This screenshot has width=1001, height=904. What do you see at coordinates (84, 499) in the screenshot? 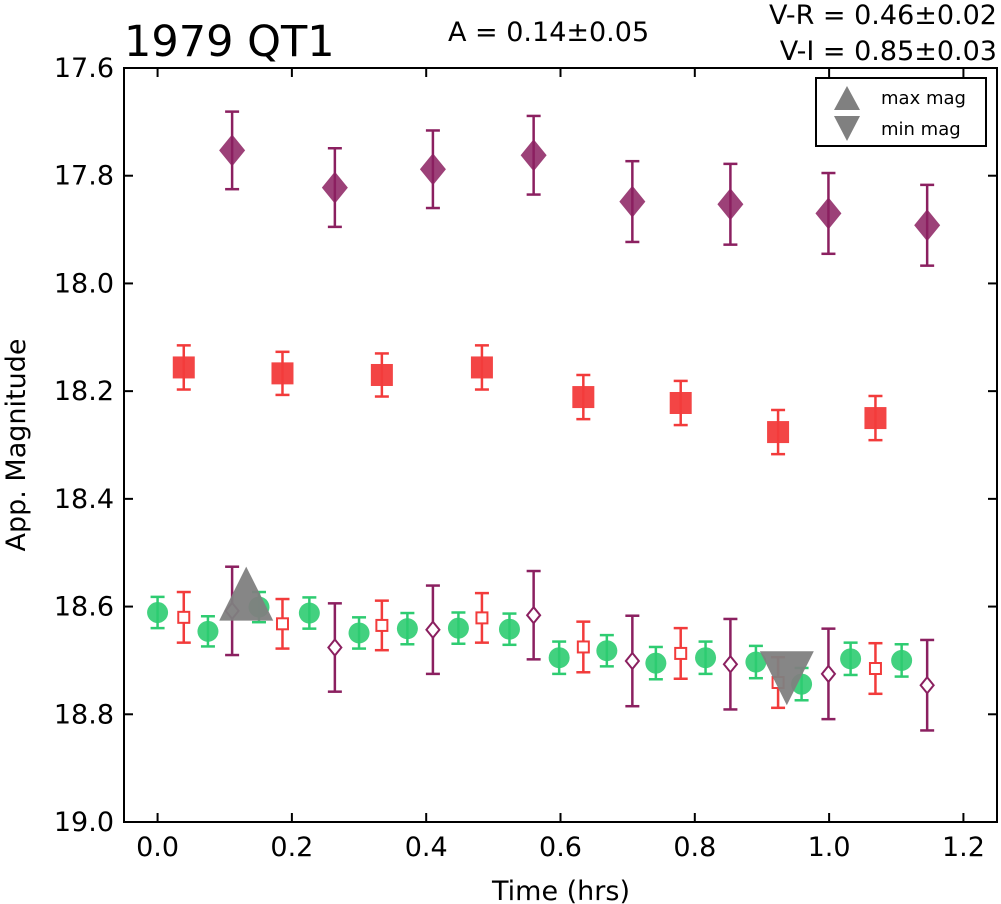
I see `y-tick-label: 18.4` at bounding box center [84, 499].